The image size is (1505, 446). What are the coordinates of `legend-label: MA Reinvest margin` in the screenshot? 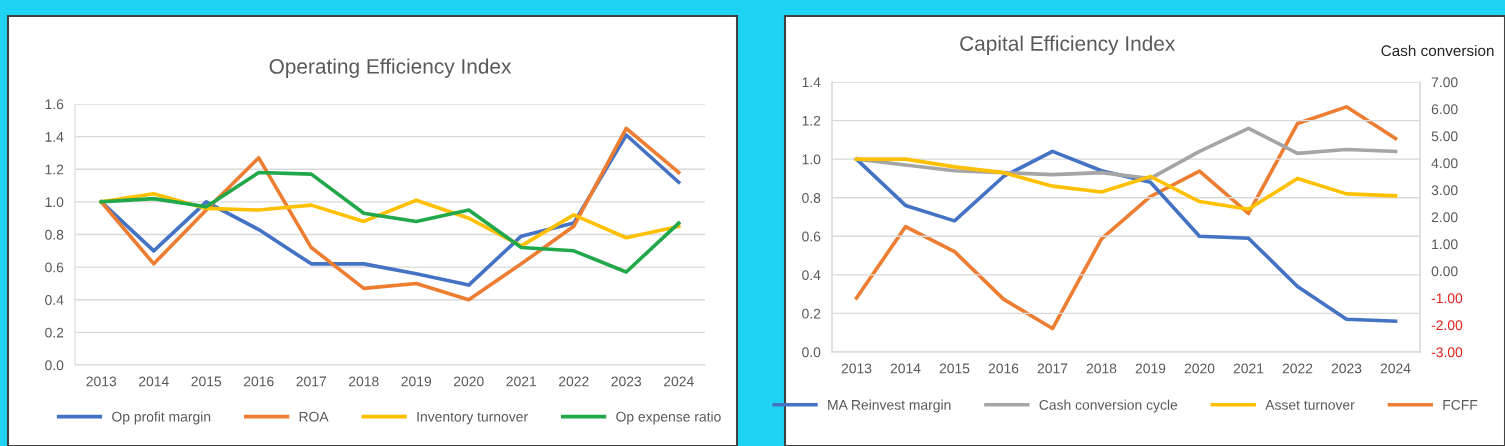 It's located at (889, 406).